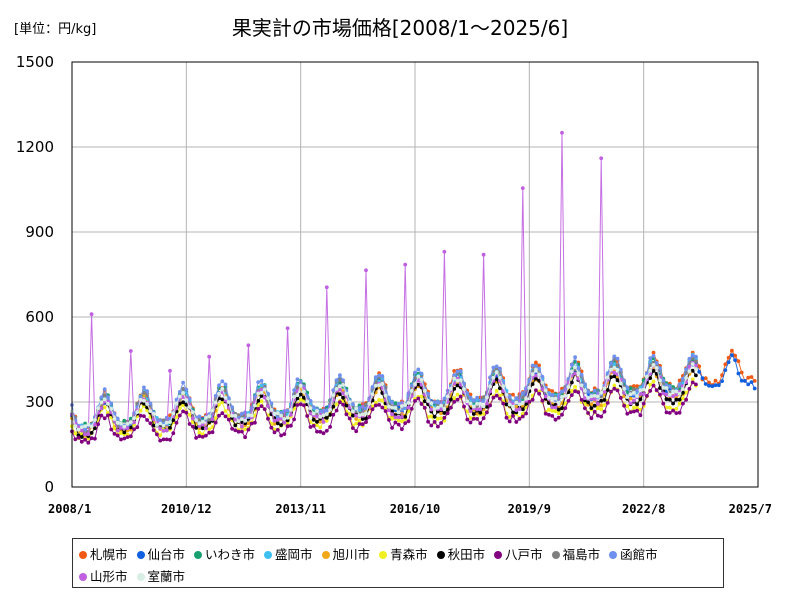 This screenshot has height=600, width=800. What do you see at coordinates (103, 575) in the screenshot?
I see `legend-item: 山形市` at bounding box center [103, 575].